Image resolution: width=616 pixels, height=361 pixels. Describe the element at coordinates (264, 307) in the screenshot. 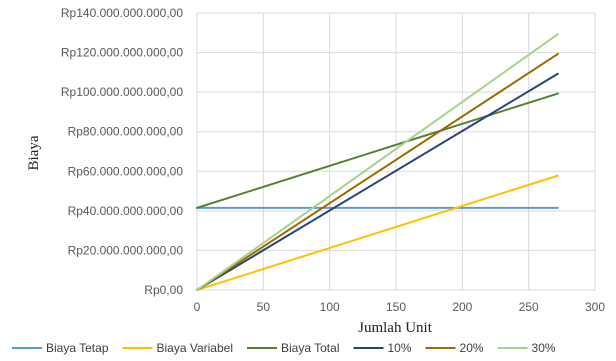

I see `x-tick-label: 50` at that location.